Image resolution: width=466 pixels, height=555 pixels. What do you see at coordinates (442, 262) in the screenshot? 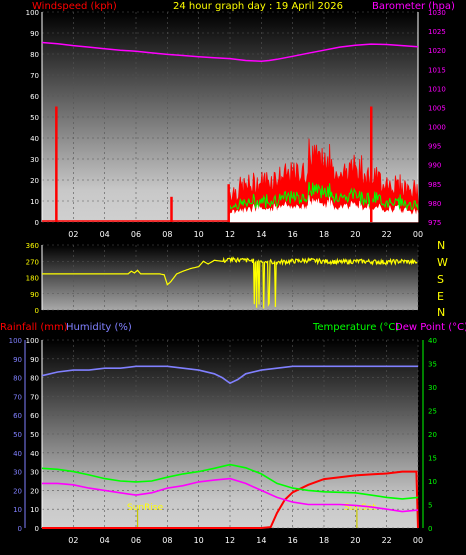
I see `dir-w: W` at bounding box center [442, 262].